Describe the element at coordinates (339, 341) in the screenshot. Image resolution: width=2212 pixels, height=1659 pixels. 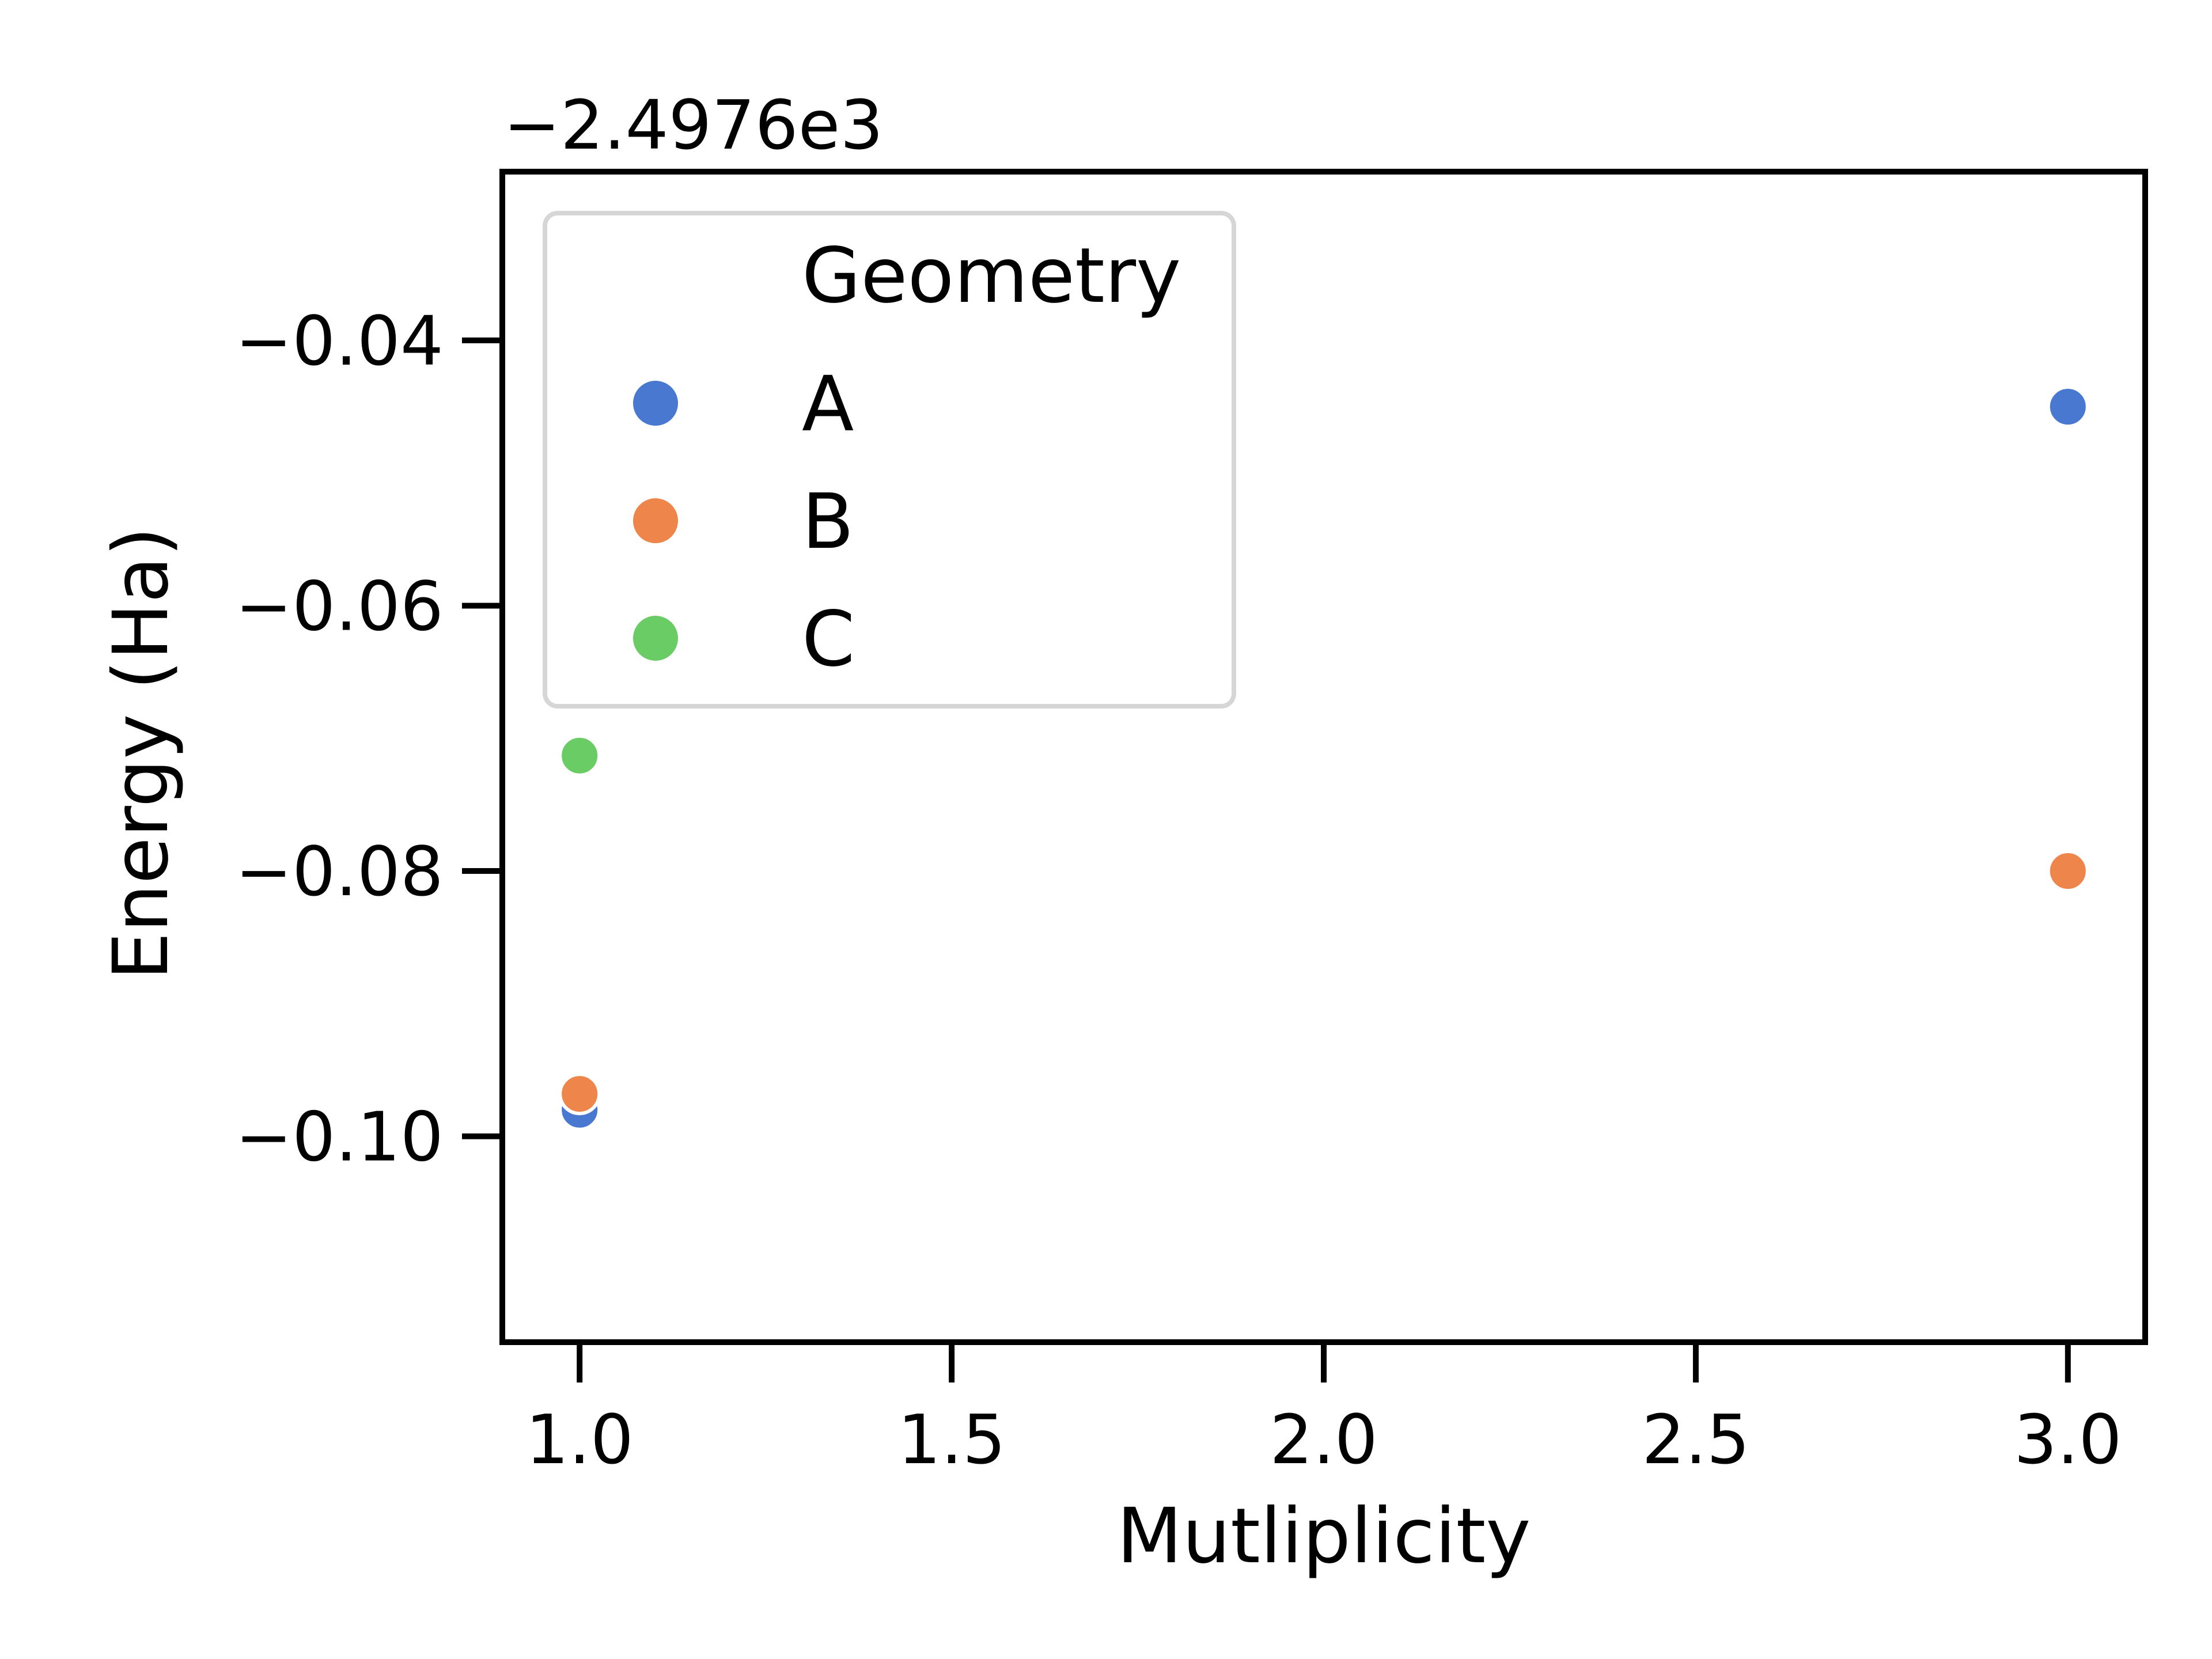
I see `y-tick-label: −0.04` at that location.